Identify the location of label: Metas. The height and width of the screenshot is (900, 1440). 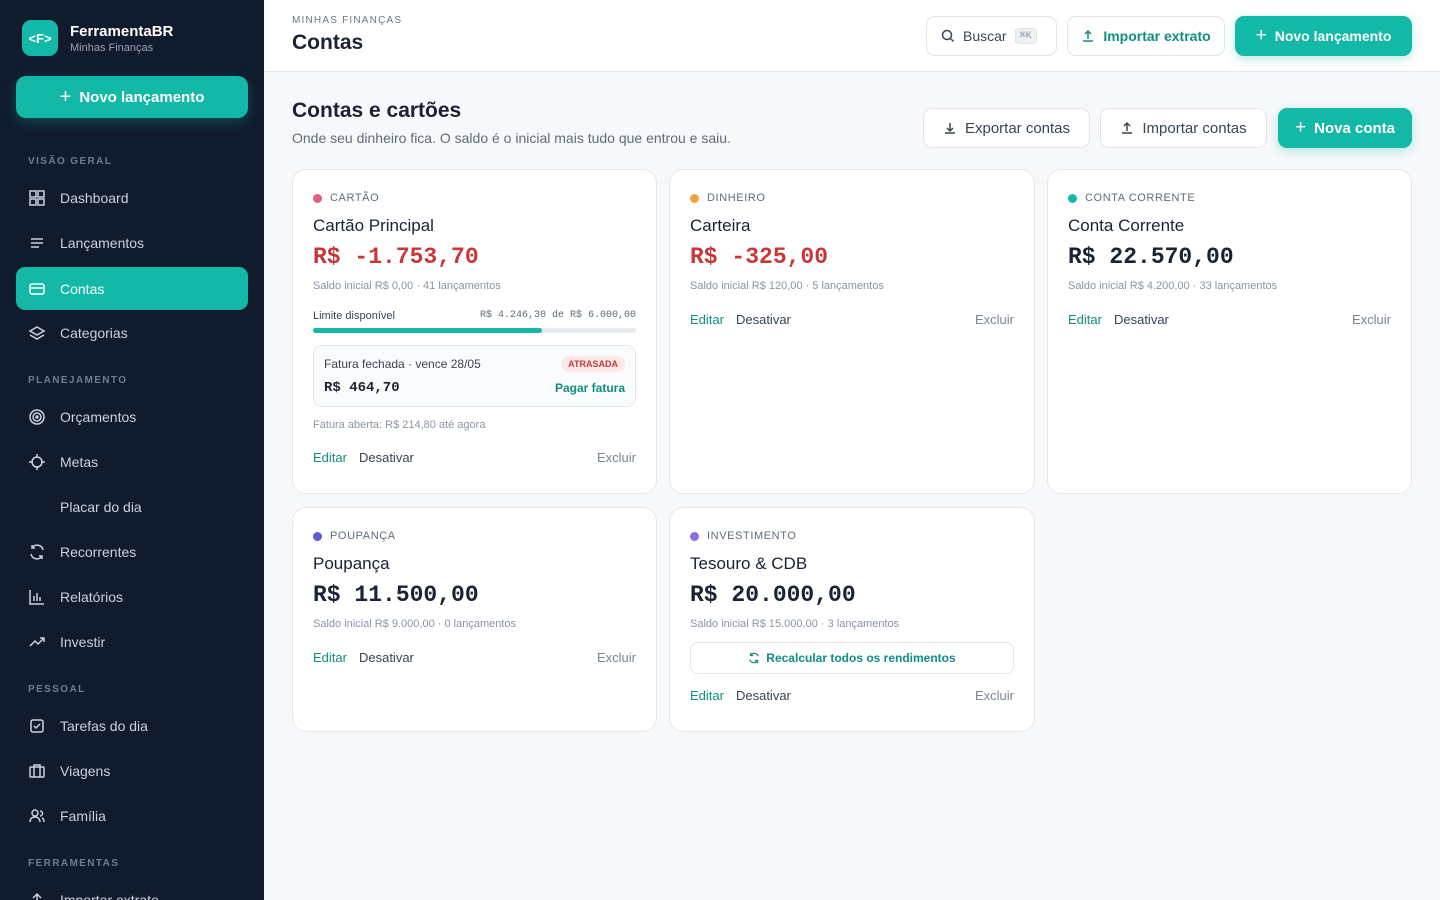
(79, 461).